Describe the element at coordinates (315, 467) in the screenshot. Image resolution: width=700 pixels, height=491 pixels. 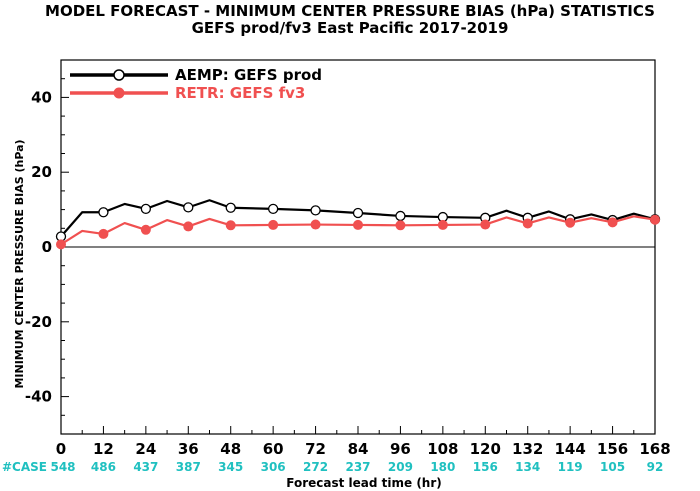
I see `case-count: 272` at that location.